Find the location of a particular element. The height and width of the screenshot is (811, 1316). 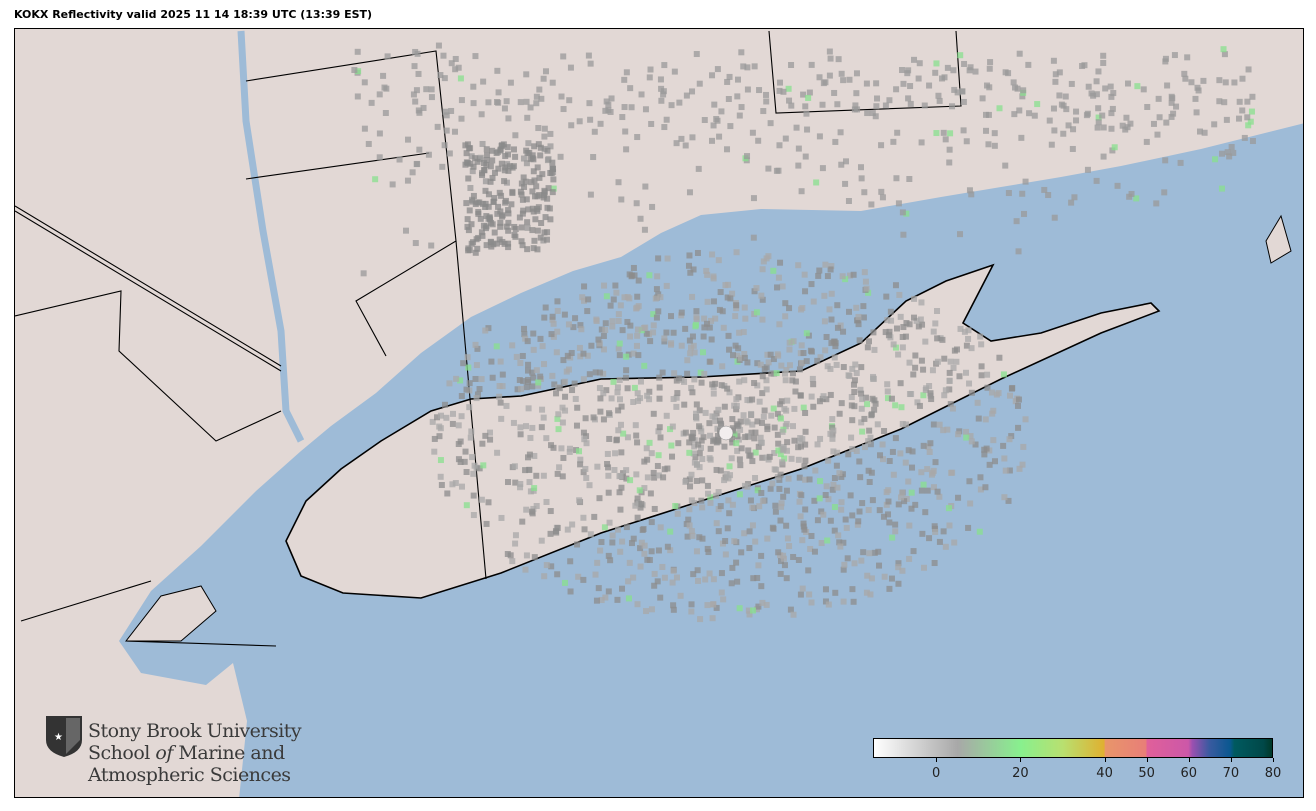

colorbar-tick is located at coordinates (1189, 760).